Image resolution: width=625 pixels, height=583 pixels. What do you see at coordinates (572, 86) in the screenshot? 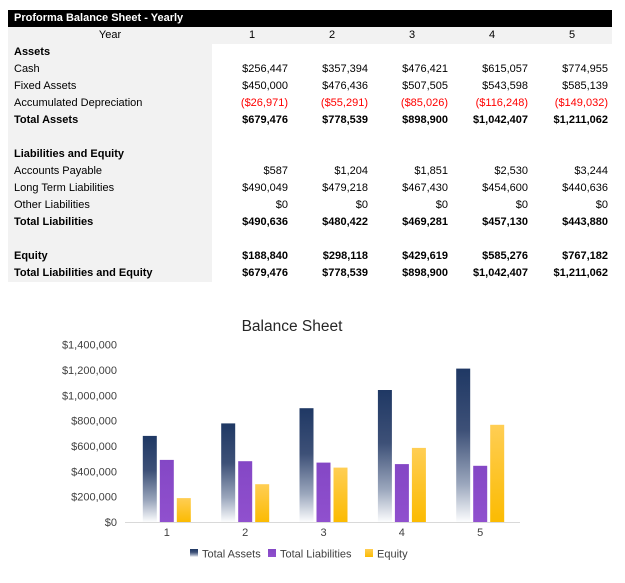
I see `value-cell: $585,139` at bounding box center [572, 86].